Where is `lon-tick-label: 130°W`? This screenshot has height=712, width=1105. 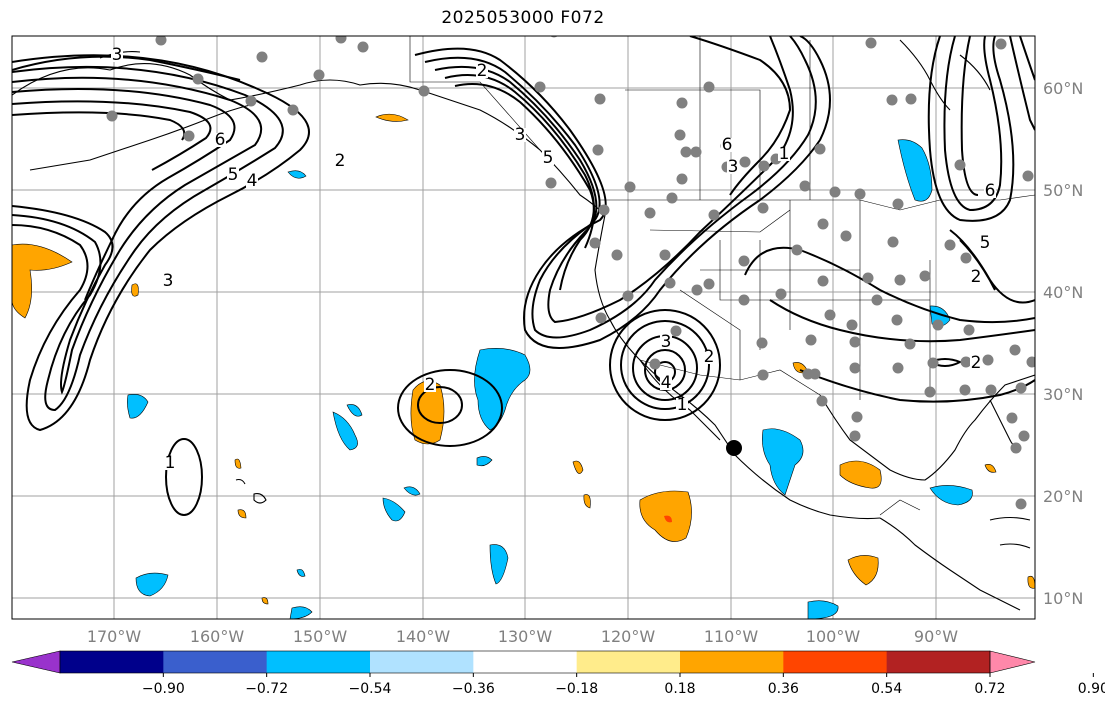 lon-tick-label: 130°W is located at coordinates (525, 636).